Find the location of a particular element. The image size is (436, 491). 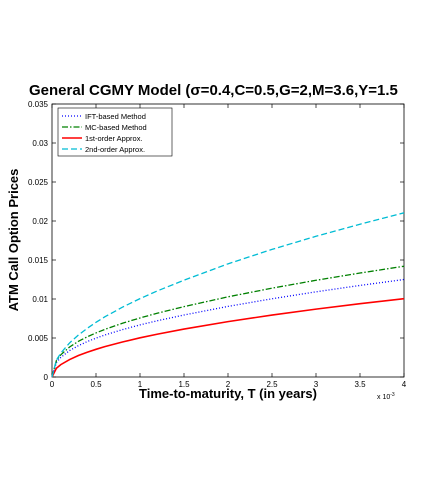

x-axis-exponent-base: x 10 is located at coordinates (383, 397).